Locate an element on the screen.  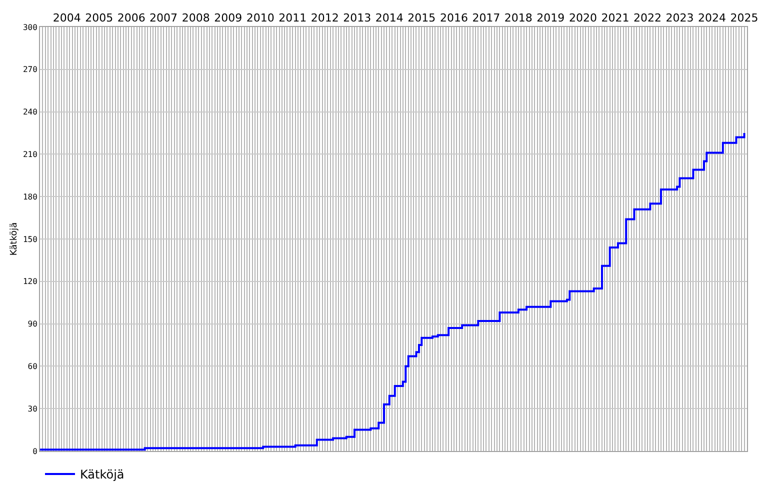
x-tick-label: 2004 is located at coordinates (66, 18).